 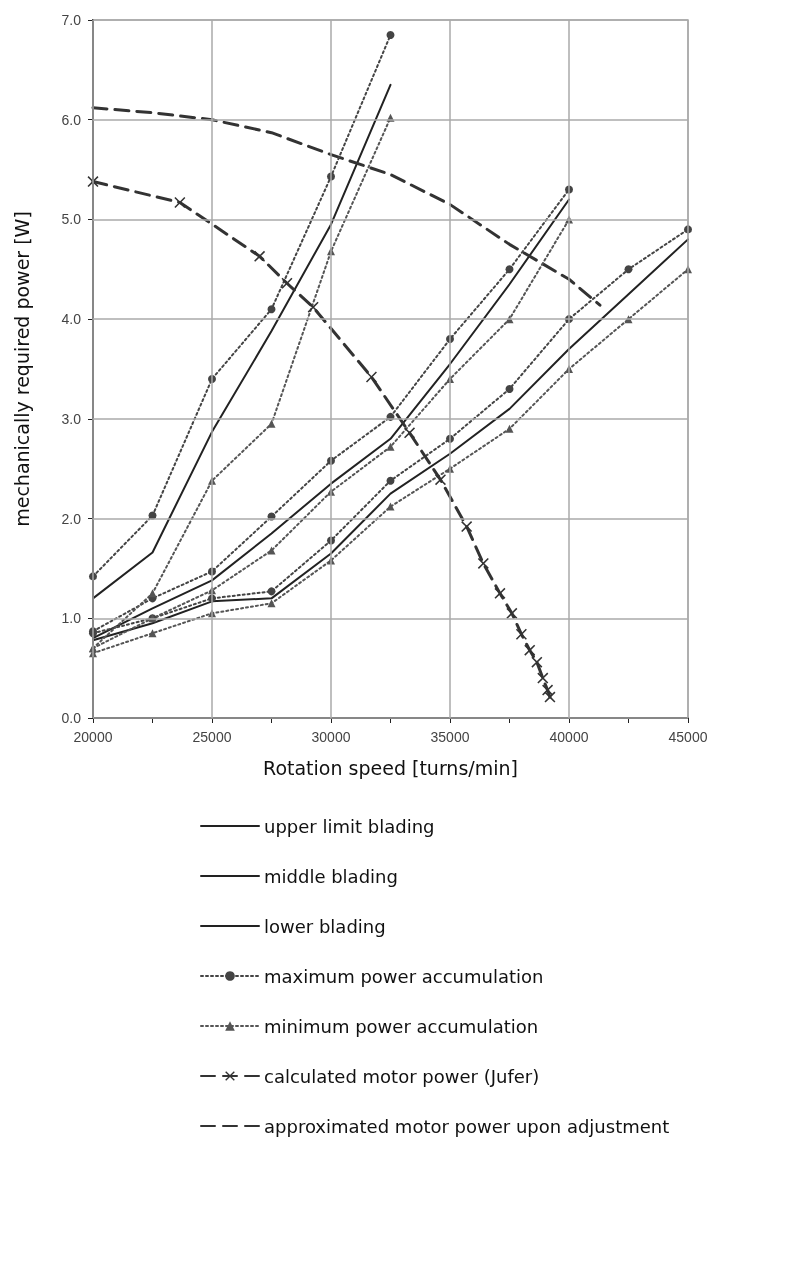 What do you see at coordinates (71, 219) in the screenshot?
I see `y-tick-label: 5.0` at bounding box center [71, 219].